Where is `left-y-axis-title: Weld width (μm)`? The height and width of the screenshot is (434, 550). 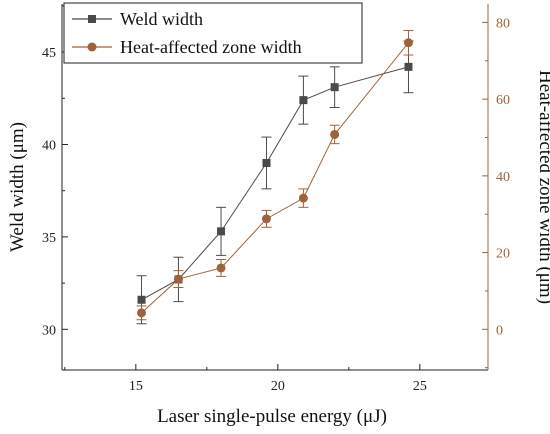
left-y-axis-title: Weld width (μm) is located at coordinates (17, 187).